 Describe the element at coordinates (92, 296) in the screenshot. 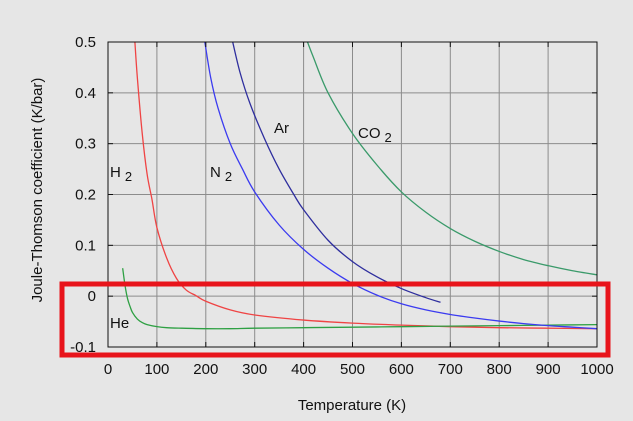

I see `y-tick-label: 0` at that location.